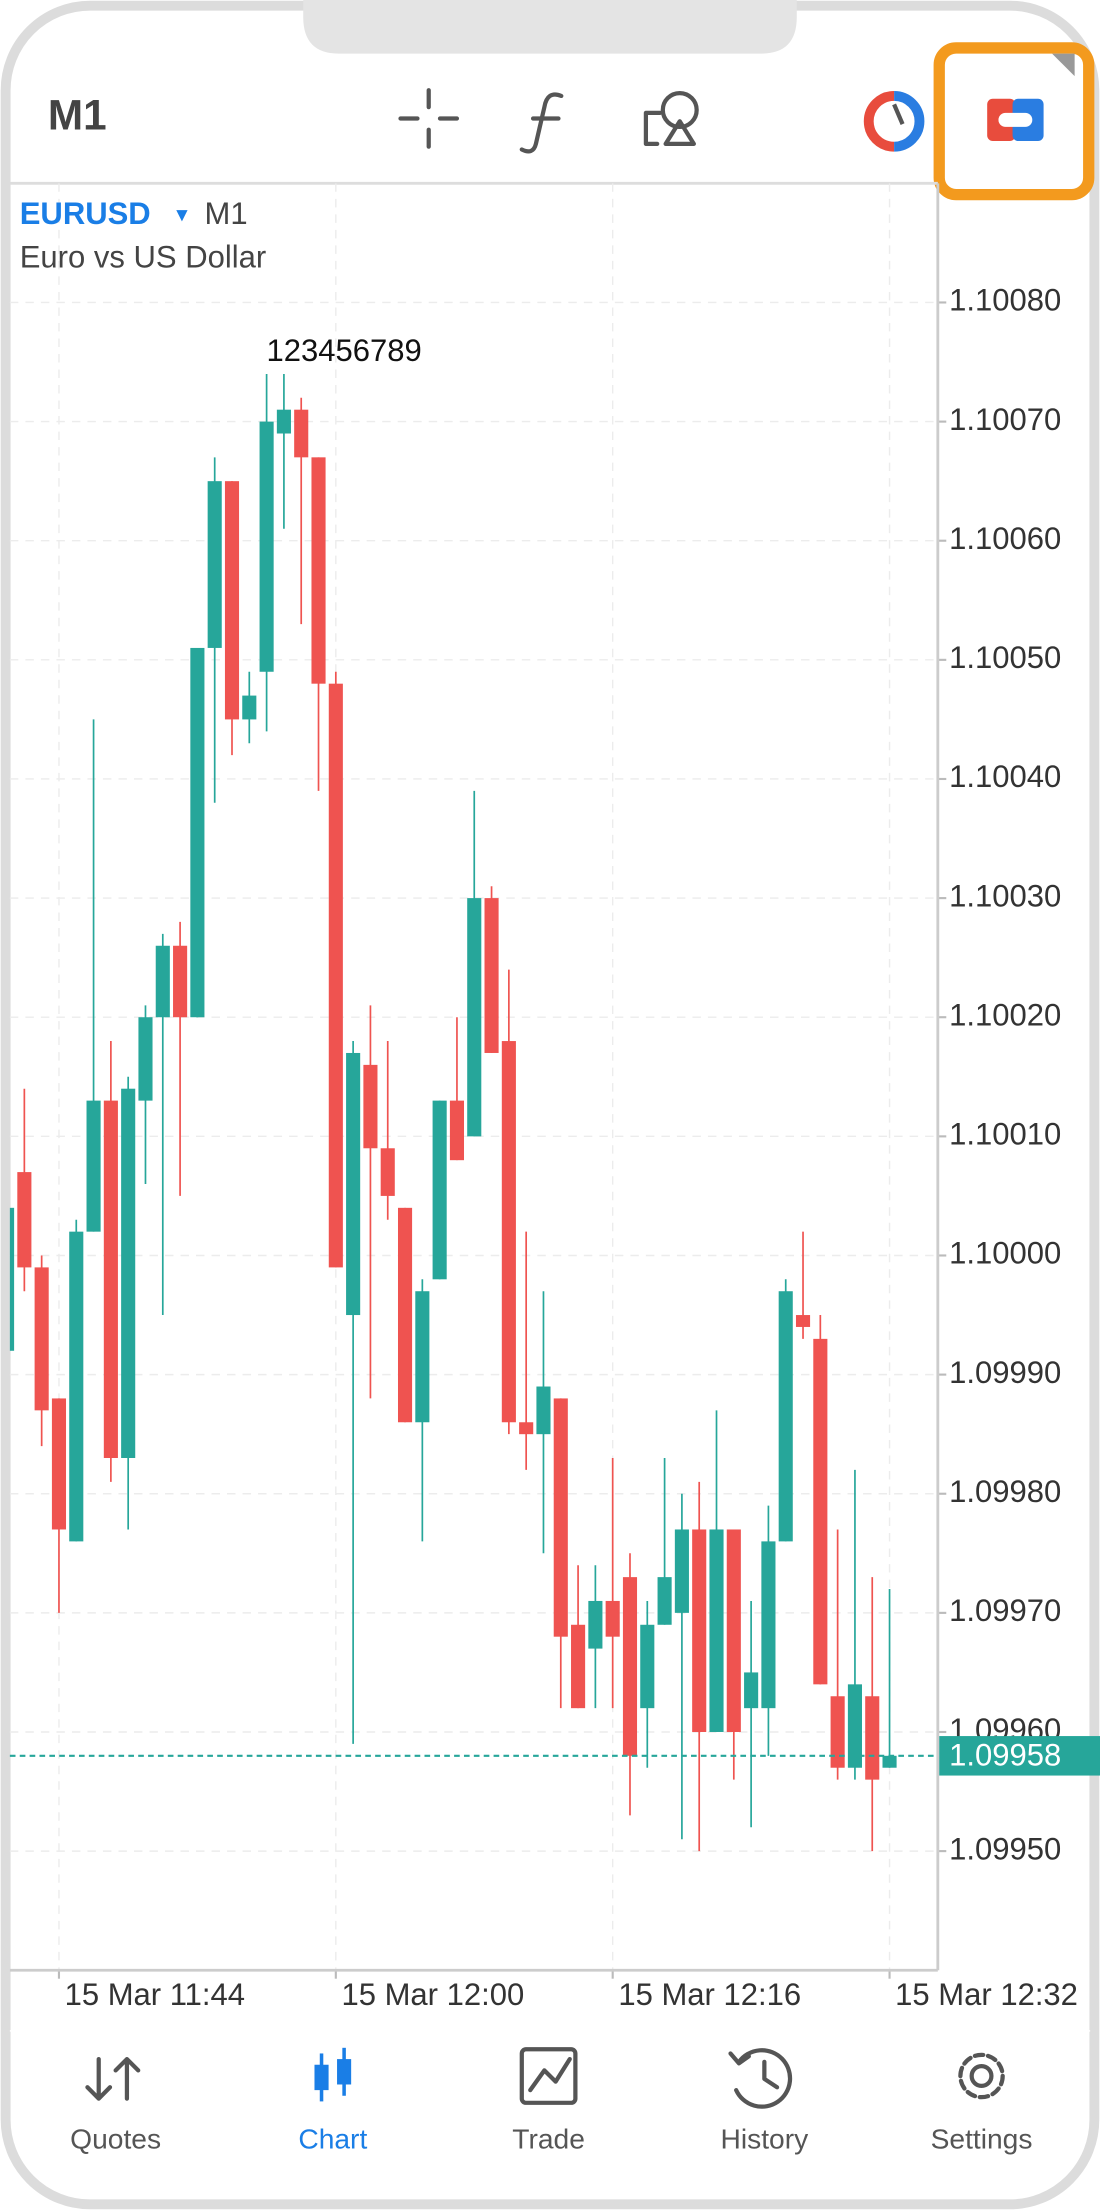 The height and width of the screenshot is (2210, 1100). I want to click on y-tick-label: 1.10080, so click(1005, 300).